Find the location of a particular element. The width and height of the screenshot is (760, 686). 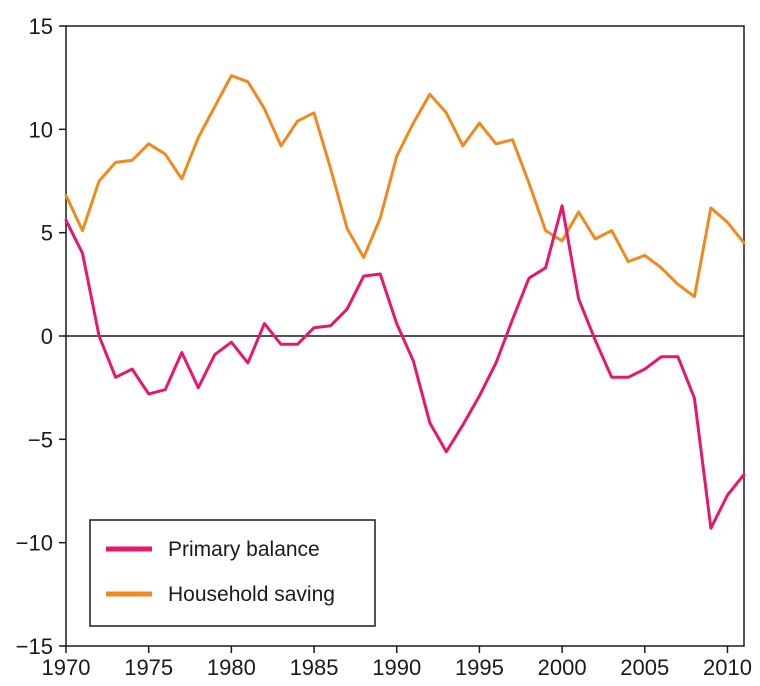

x-tick-label: 2010 is located at coordinates (727, 667).